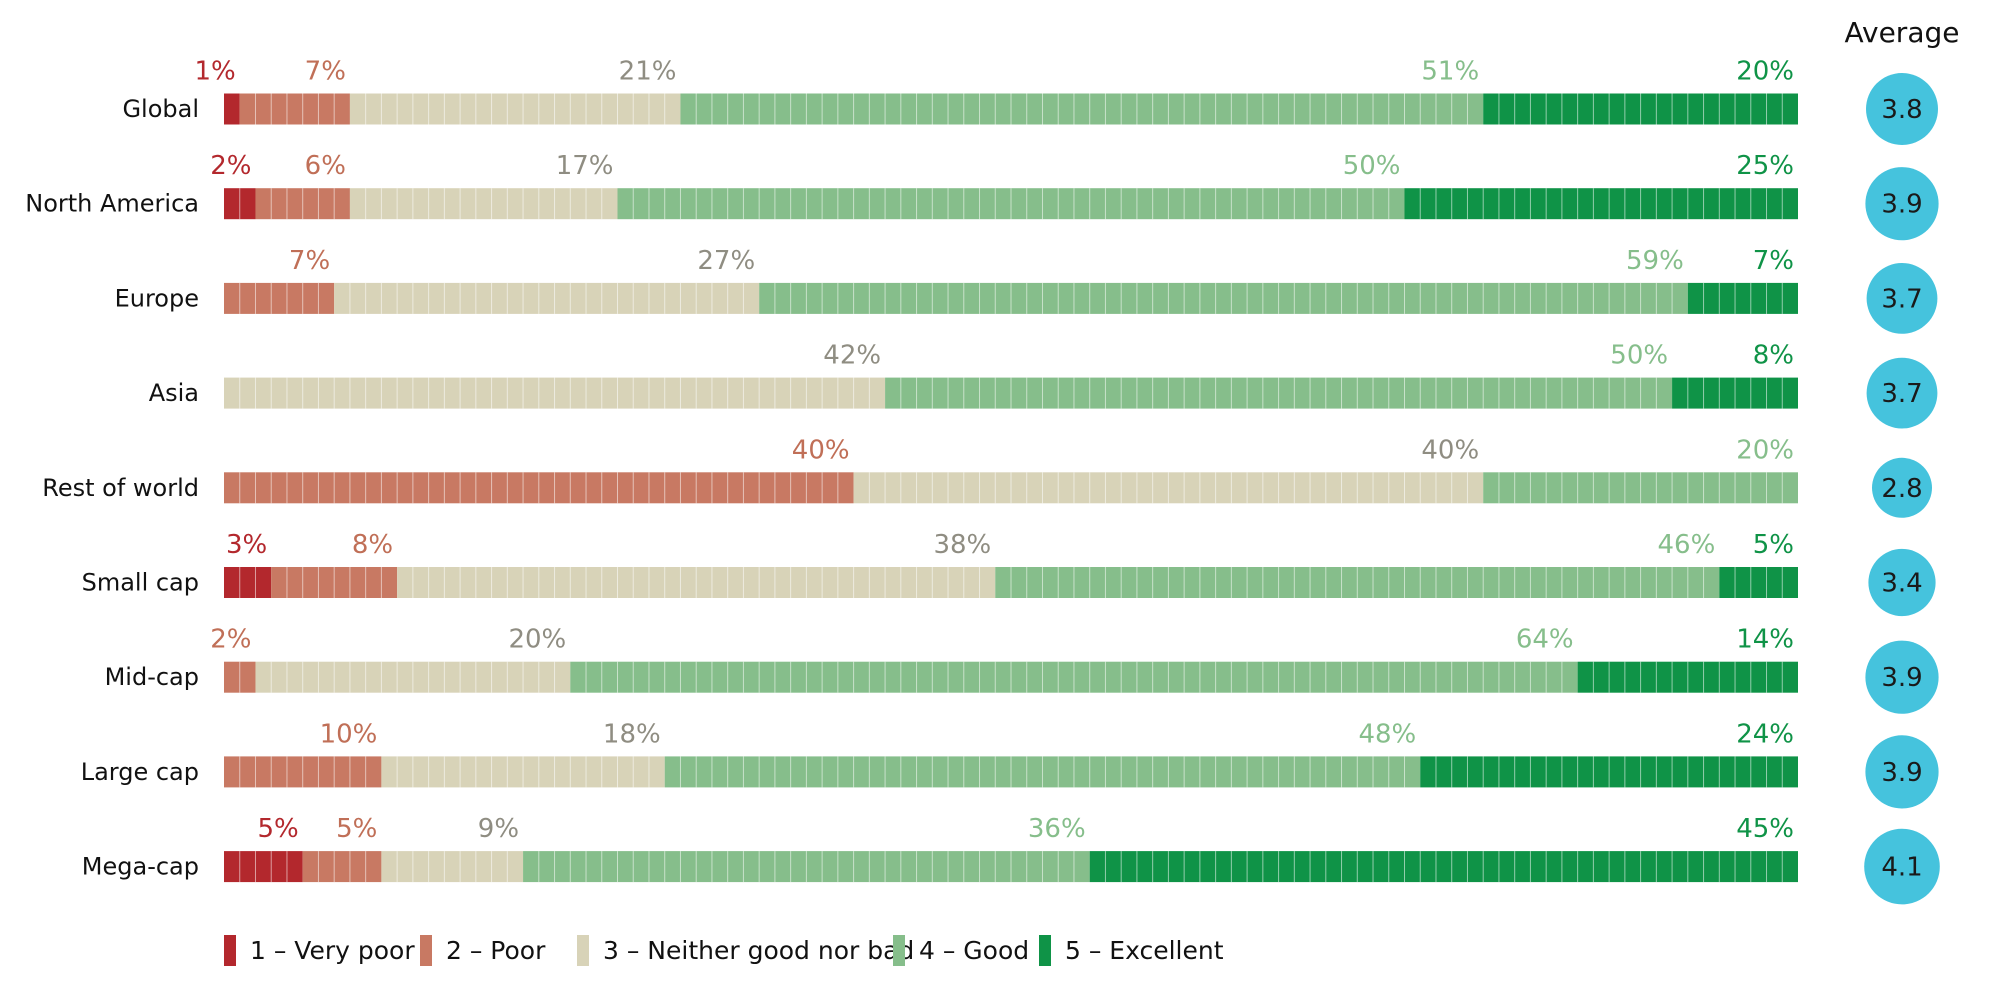  What do you see at coordinates (956, 280) in the screenshot?
I see `row-europe: Europe 7% 27% 59% 7%` at bounding box center [956, 280].